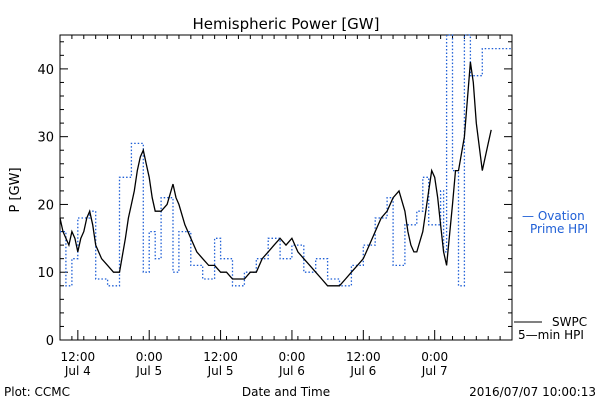 This screenshot has width=600, height=400. What do you see at coordinates (286, 392) in the screenshot?
I see `x-axis-label: Date and Time` at bounding box center [286, 392].